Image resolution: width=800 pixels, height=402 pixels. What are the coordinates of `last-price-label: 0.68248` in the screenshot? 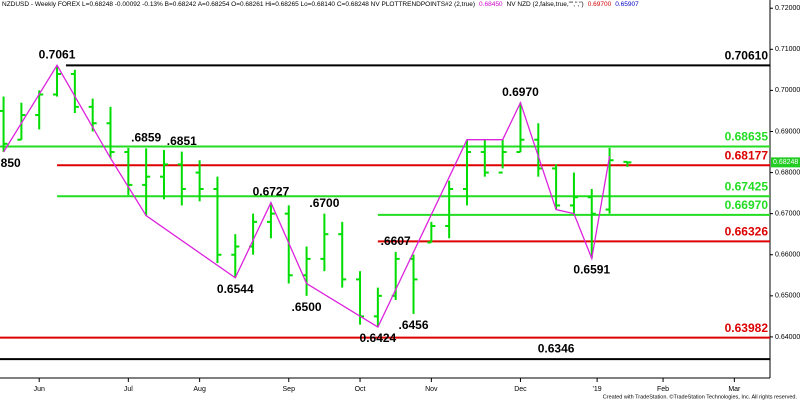 It's located at (785, 162).